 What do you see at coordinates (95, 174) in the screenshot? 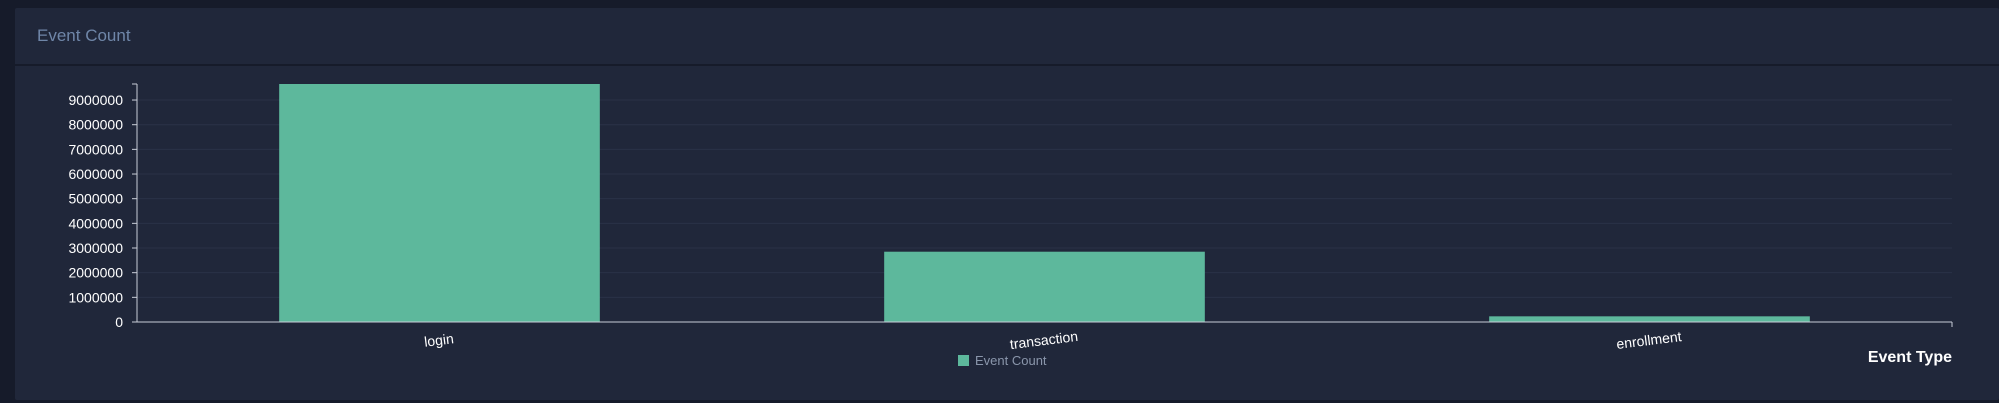
I see `y-tick-label: 6000000` at bounding box center [95, 174].